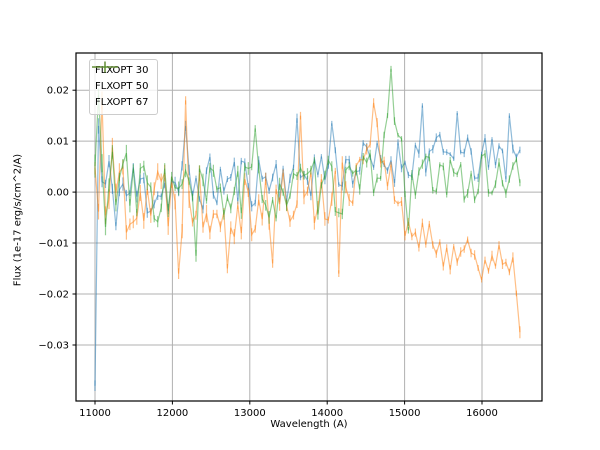  Describe the element at coordinates (405, 413) in the screenshot. I see `x-tick-label: 15000` at that location.